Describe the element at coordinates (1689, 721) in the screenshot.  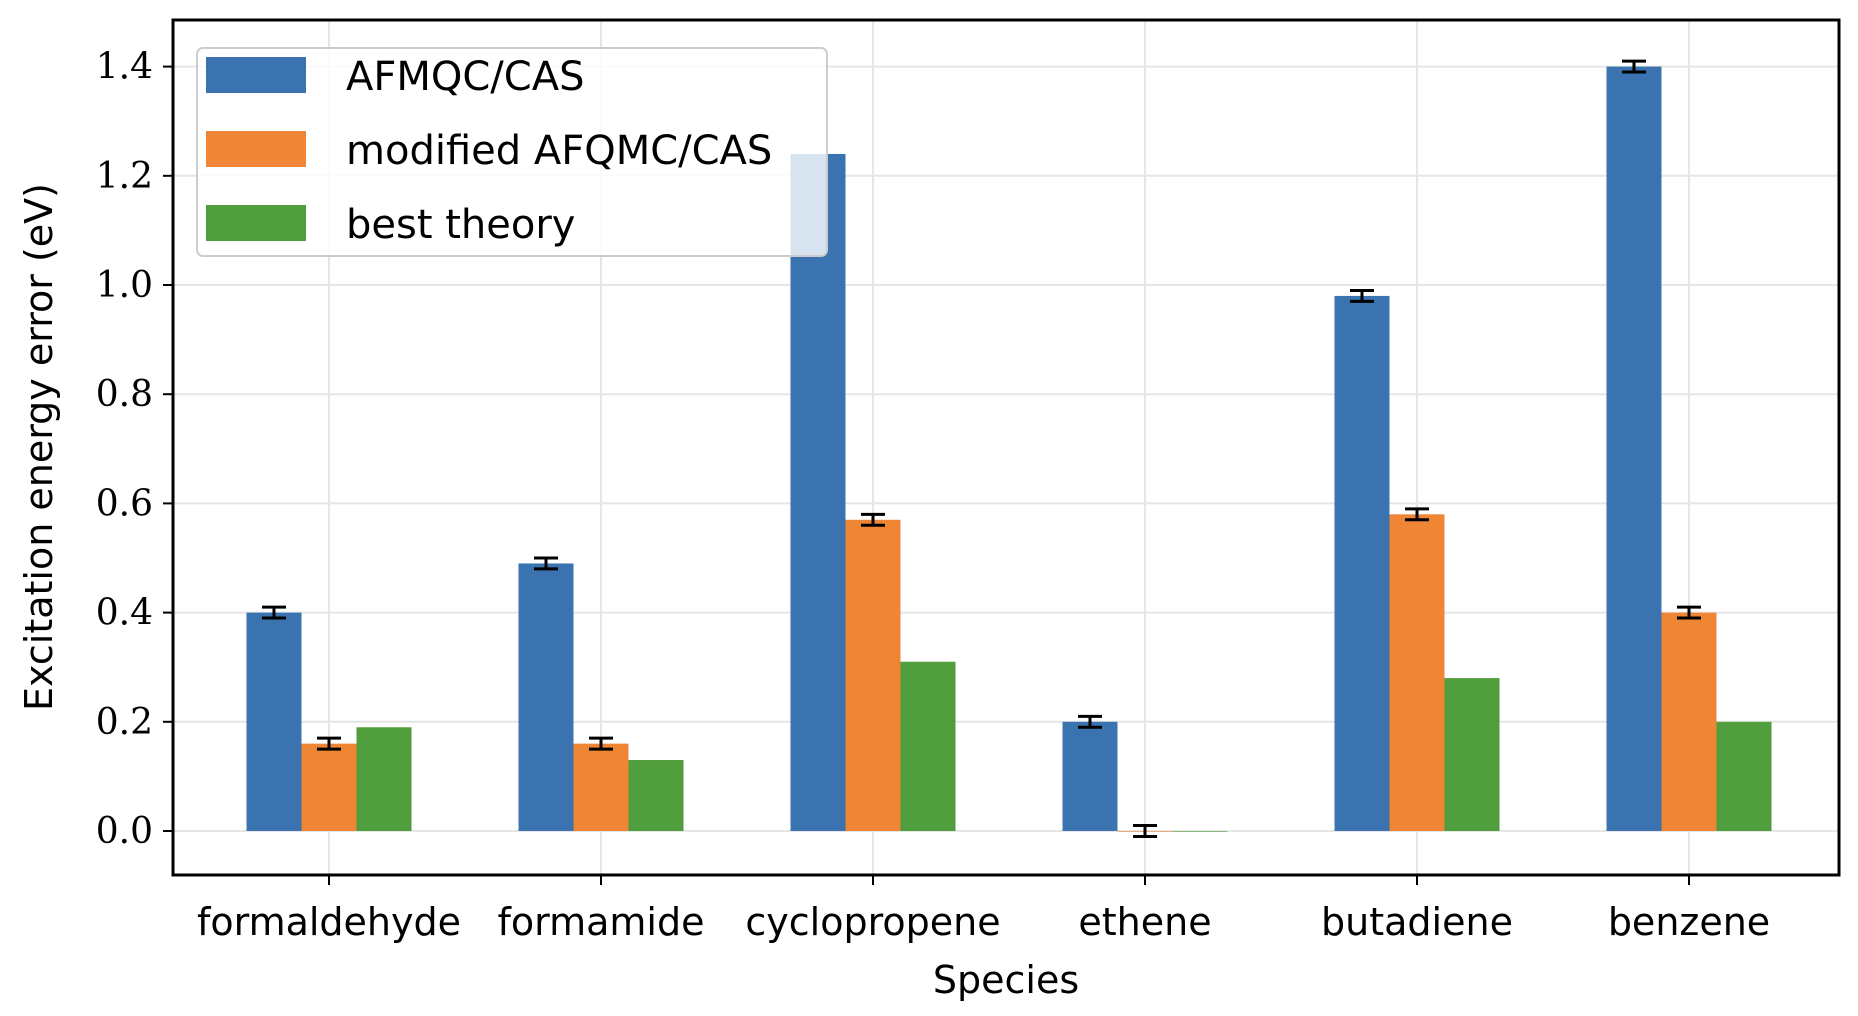
I see `bar-modified-afqmc-cas-benzene` at that location.